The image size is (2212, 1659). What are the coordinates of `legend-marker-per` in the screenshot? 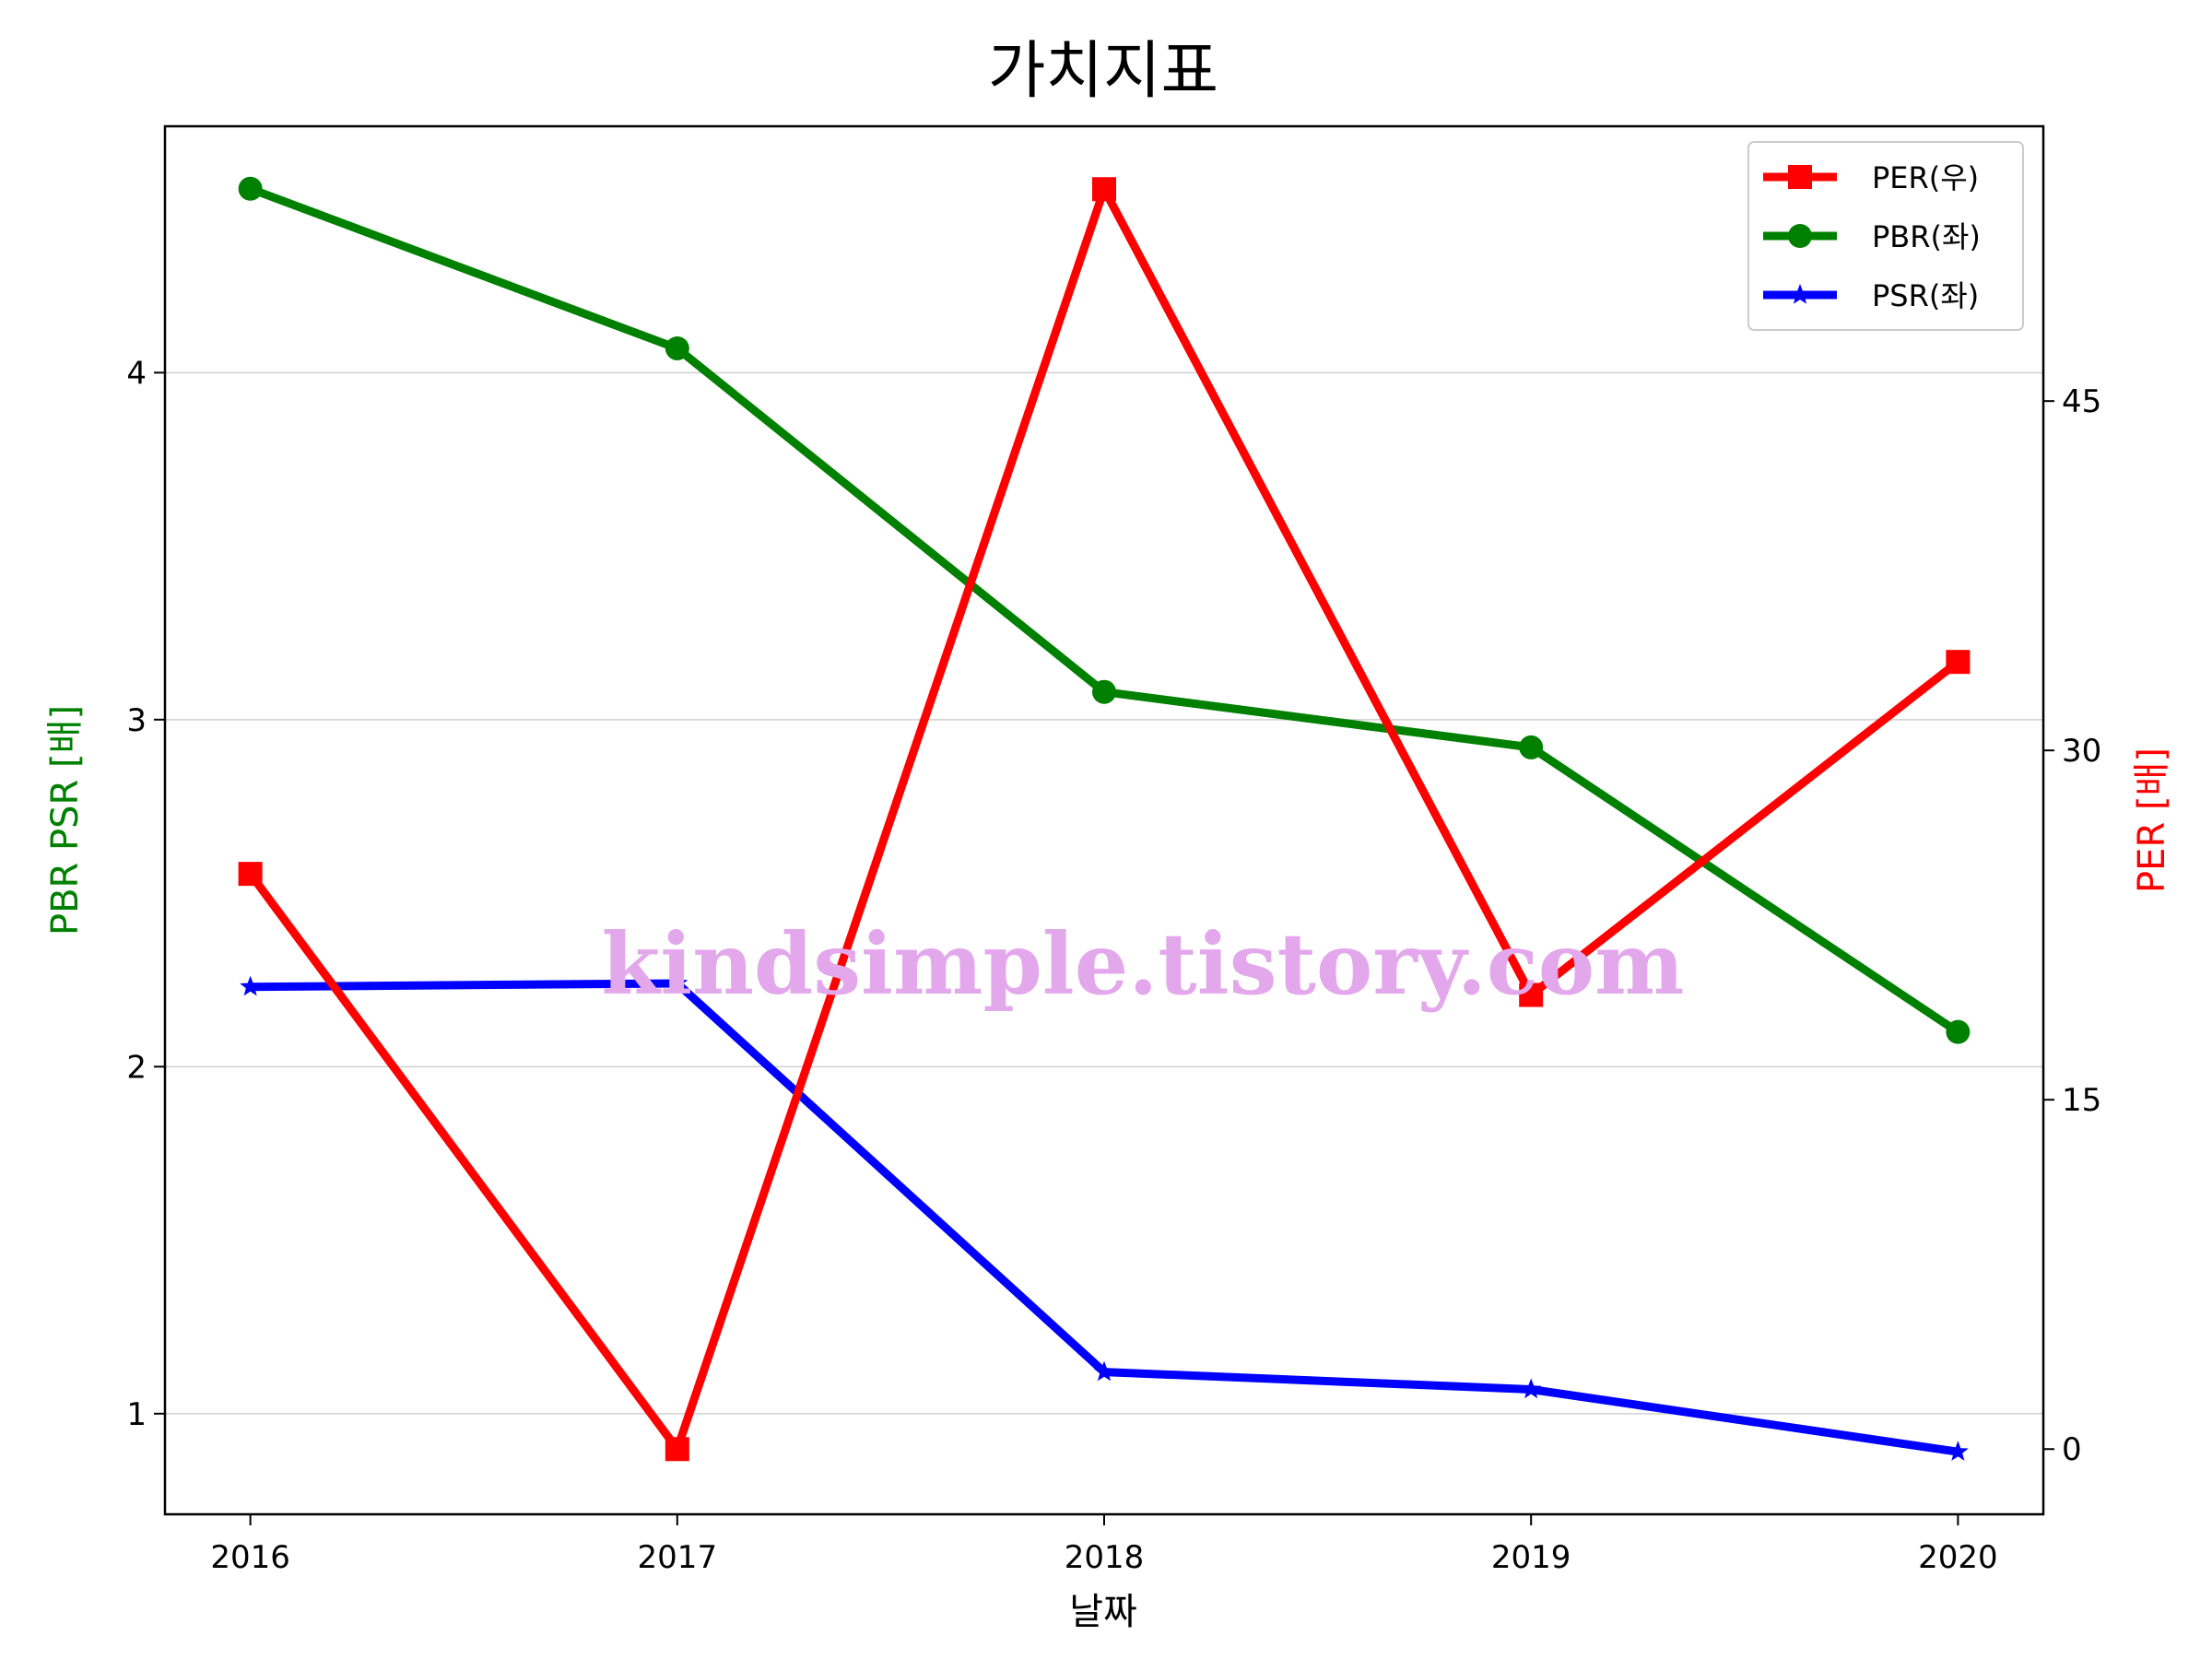 It's located at (1800, 177).